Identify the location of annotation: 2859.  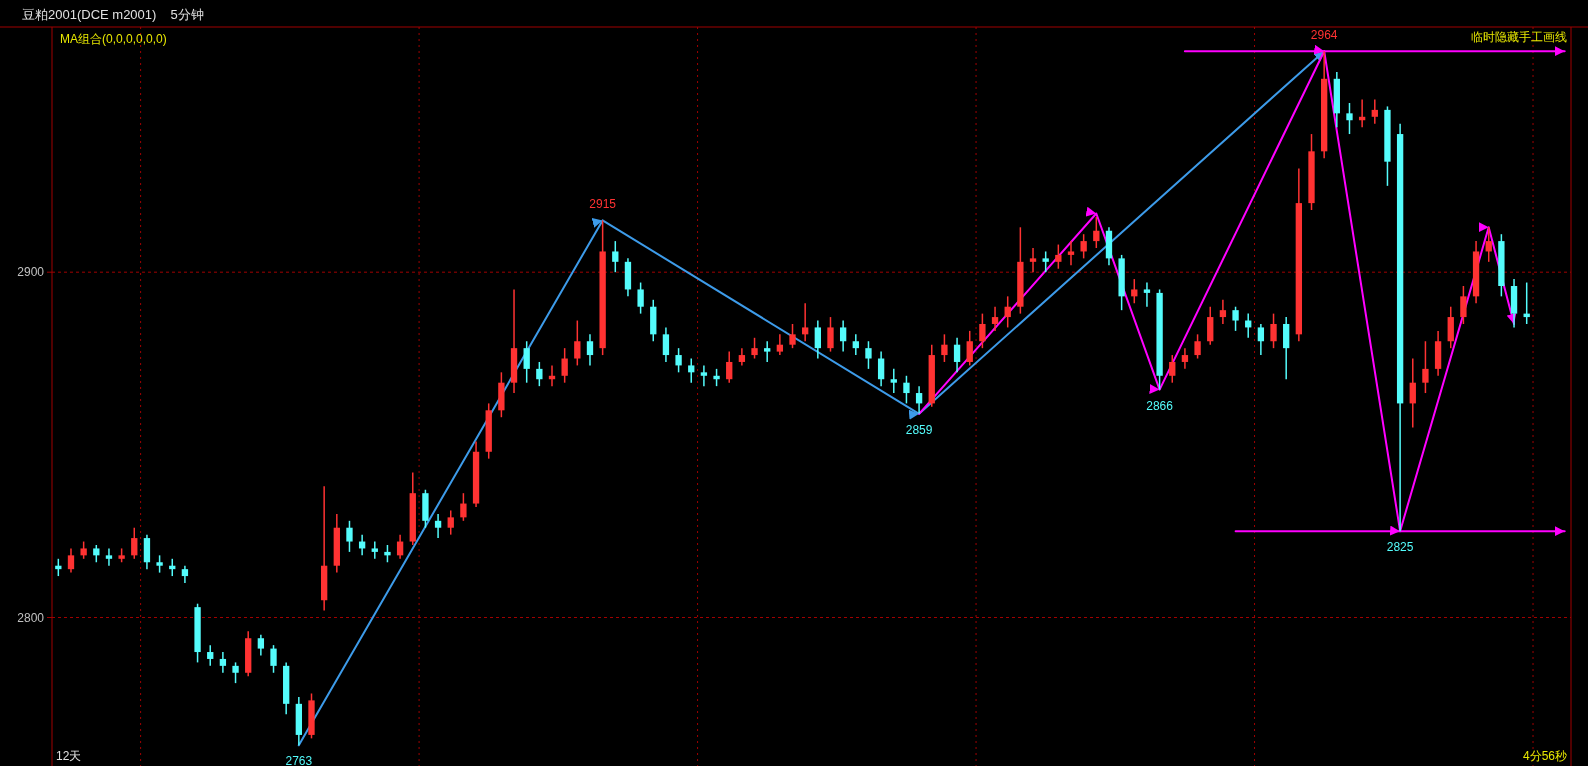
(919, 429).